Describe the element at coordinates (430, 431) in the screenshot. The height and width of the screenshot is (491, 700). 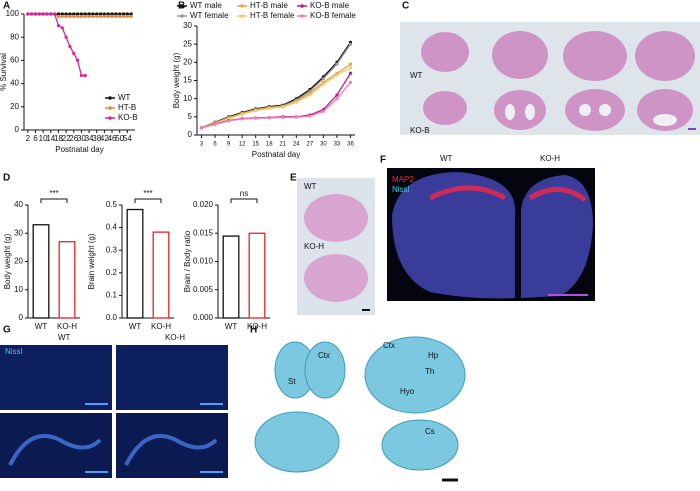
I see `region-label: Cs` at that location.